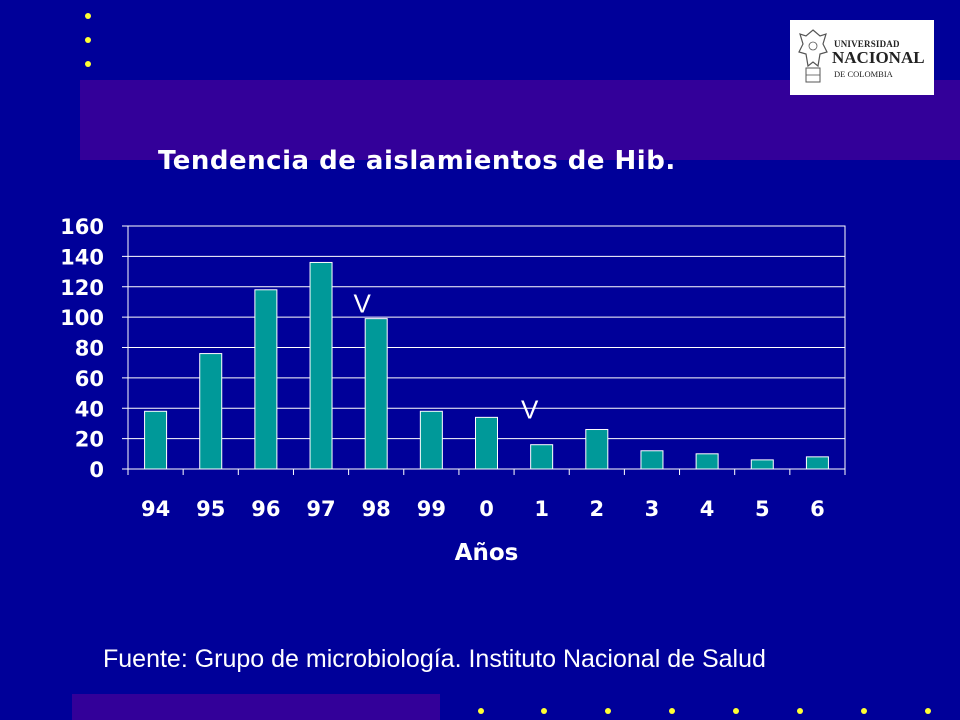 Image resolution: width=960 pixels, height=720 pixels. I want to click on x-tick-label: 1, so click(541, 509).